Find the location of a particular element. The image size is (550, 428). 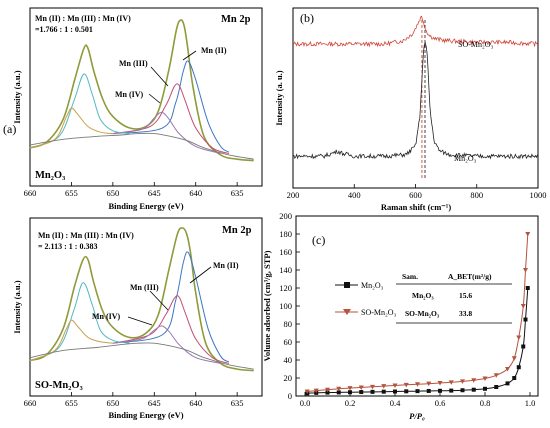

panel-c-y-tick-label: 20 is located at coordinates (288, 378).